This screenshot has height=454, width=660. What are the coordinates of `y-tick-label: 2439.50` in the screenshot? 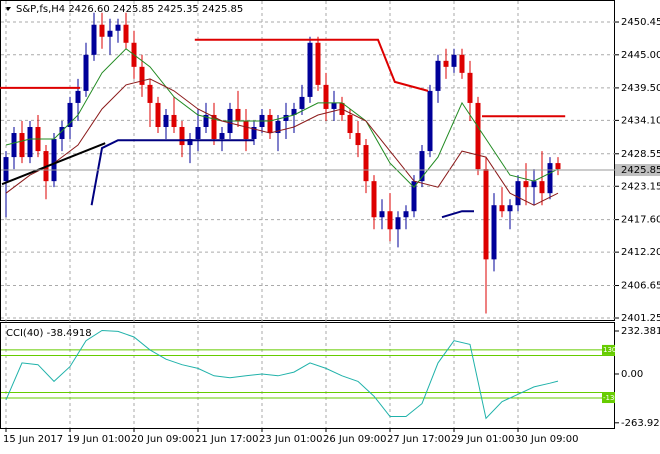 It's located at (640, 88).